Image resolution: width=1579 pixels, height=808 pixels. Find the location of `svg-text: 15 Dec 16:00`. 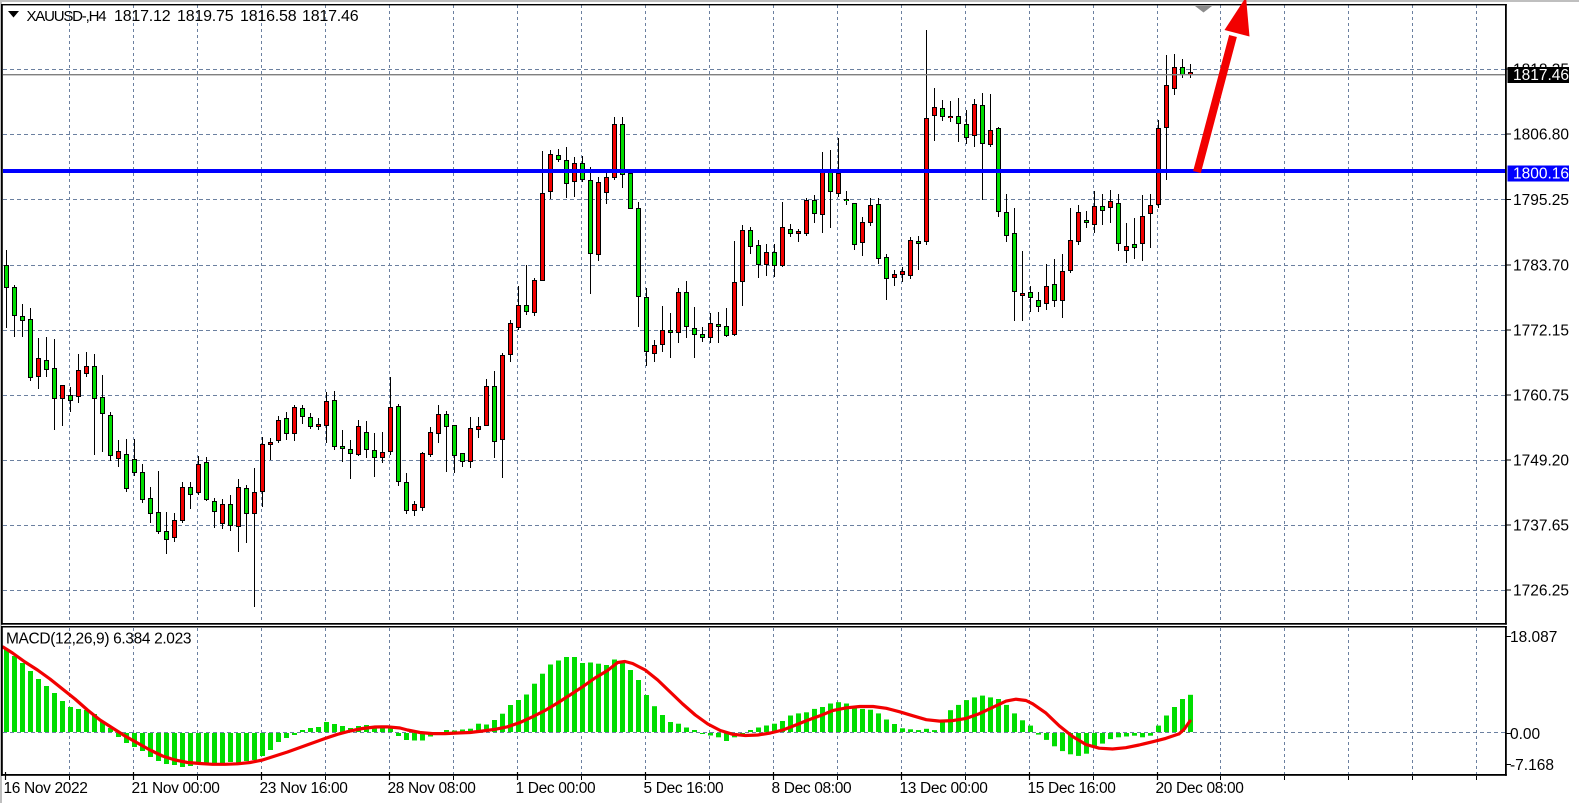

svg-text: 15 Dec 16:00 is located at coordinates (1072, 788).